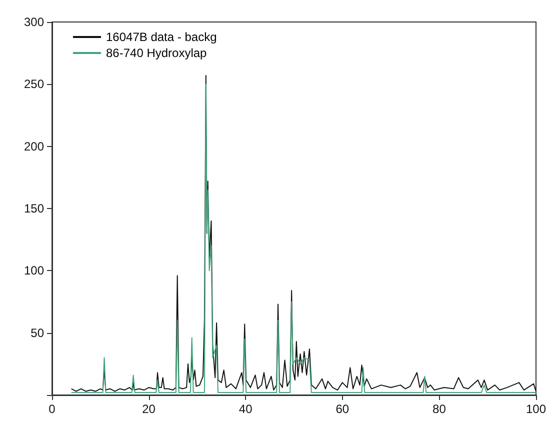 The height and width of the screenshot is (435, 557). I want to click on y-tick-label: 250, so click(34, 84).